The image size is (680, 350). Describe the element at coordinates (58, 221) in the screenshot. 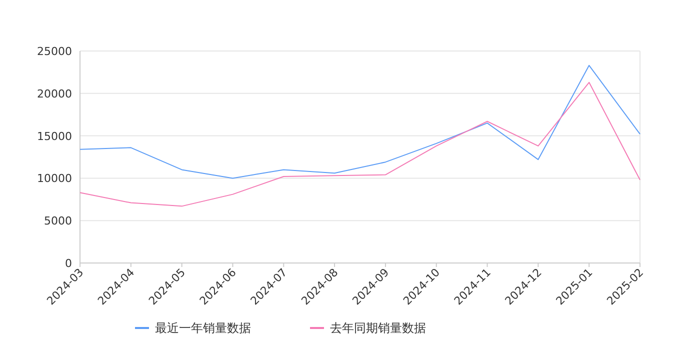

I see `y-tick-label: 5000` at that location.